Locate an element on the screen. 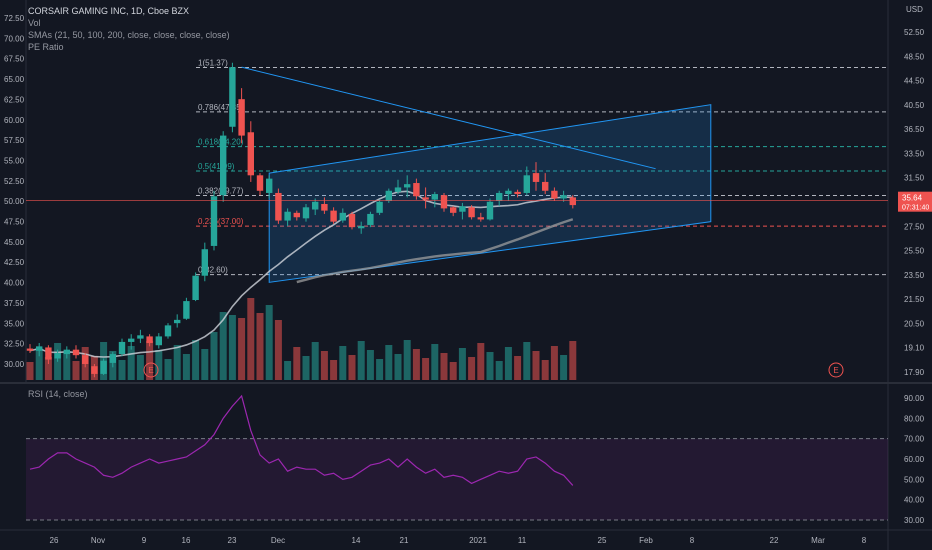 The image size is (932, 550). earnings-event-marker is located at coordinates (836, 370).